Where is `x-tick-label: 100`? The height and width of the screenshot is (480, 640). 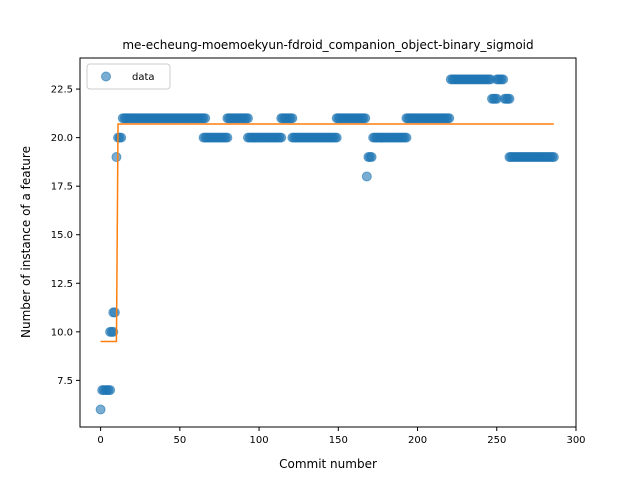 x-tick-label: 100 is located at coordinates (259, 440).